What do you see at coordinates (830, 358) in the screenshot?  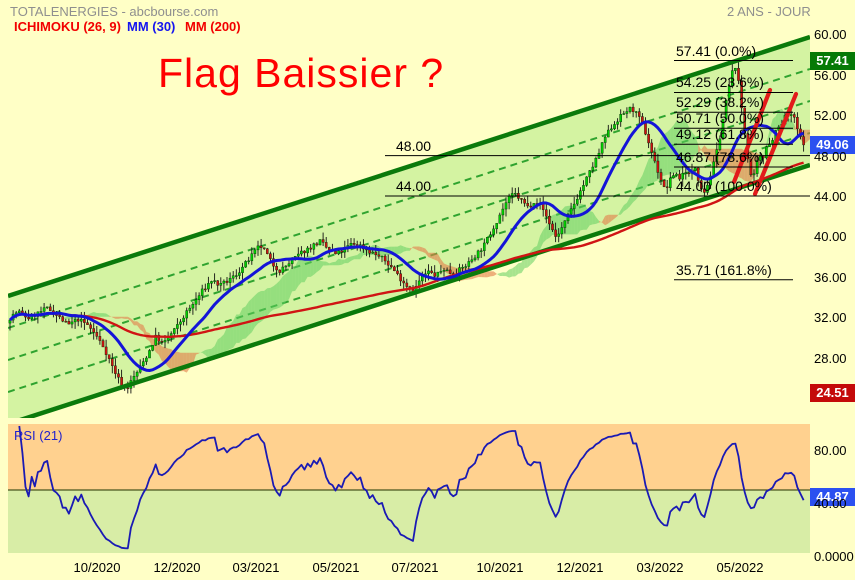 I see `price-axis-tick: 28.00` at bounding box center [830, 358].